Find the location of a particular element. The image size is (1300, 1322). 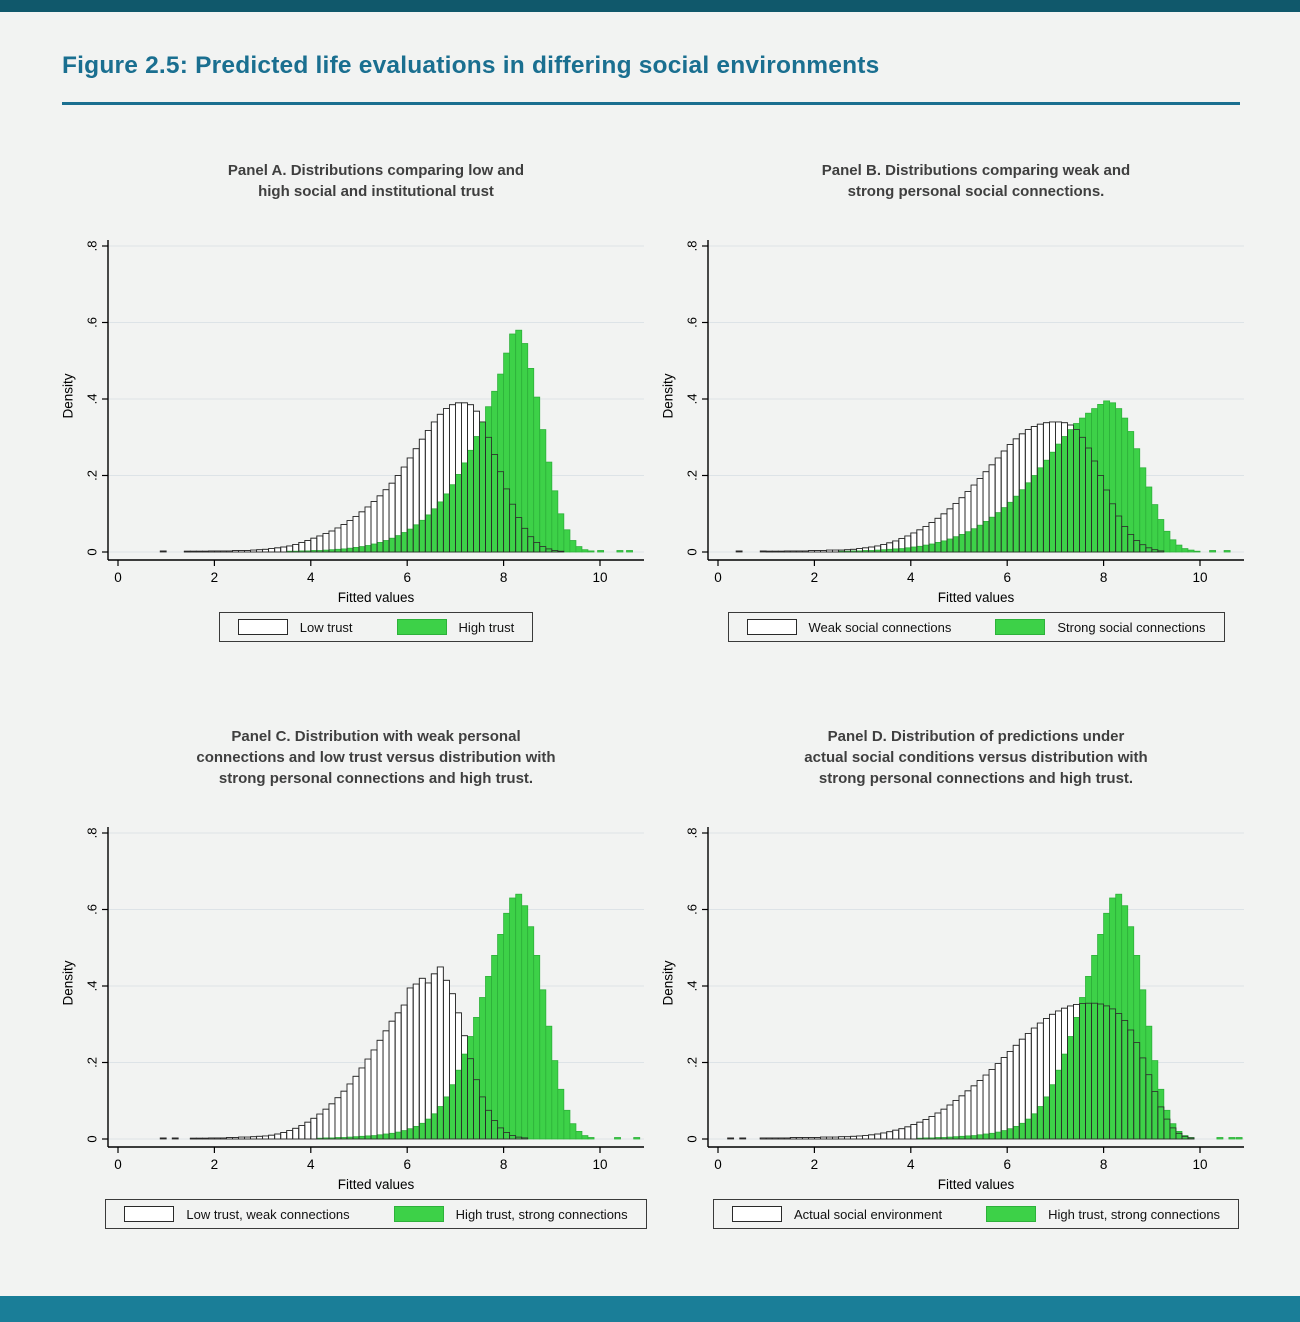

legend-item: Low trust, weak connections is located at coordinates (237, 1214).